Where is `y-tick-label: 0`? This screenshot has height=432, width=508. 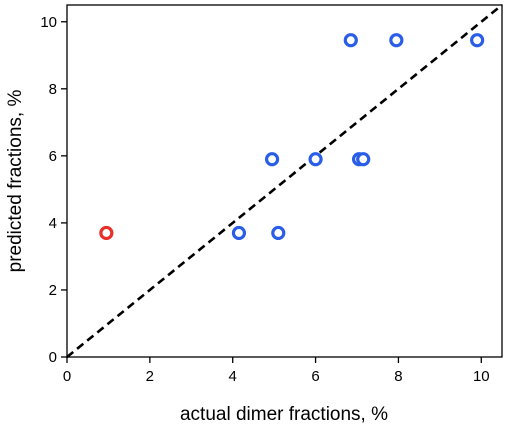 y-tick-label: 0 is located at coordinates (53, 357).